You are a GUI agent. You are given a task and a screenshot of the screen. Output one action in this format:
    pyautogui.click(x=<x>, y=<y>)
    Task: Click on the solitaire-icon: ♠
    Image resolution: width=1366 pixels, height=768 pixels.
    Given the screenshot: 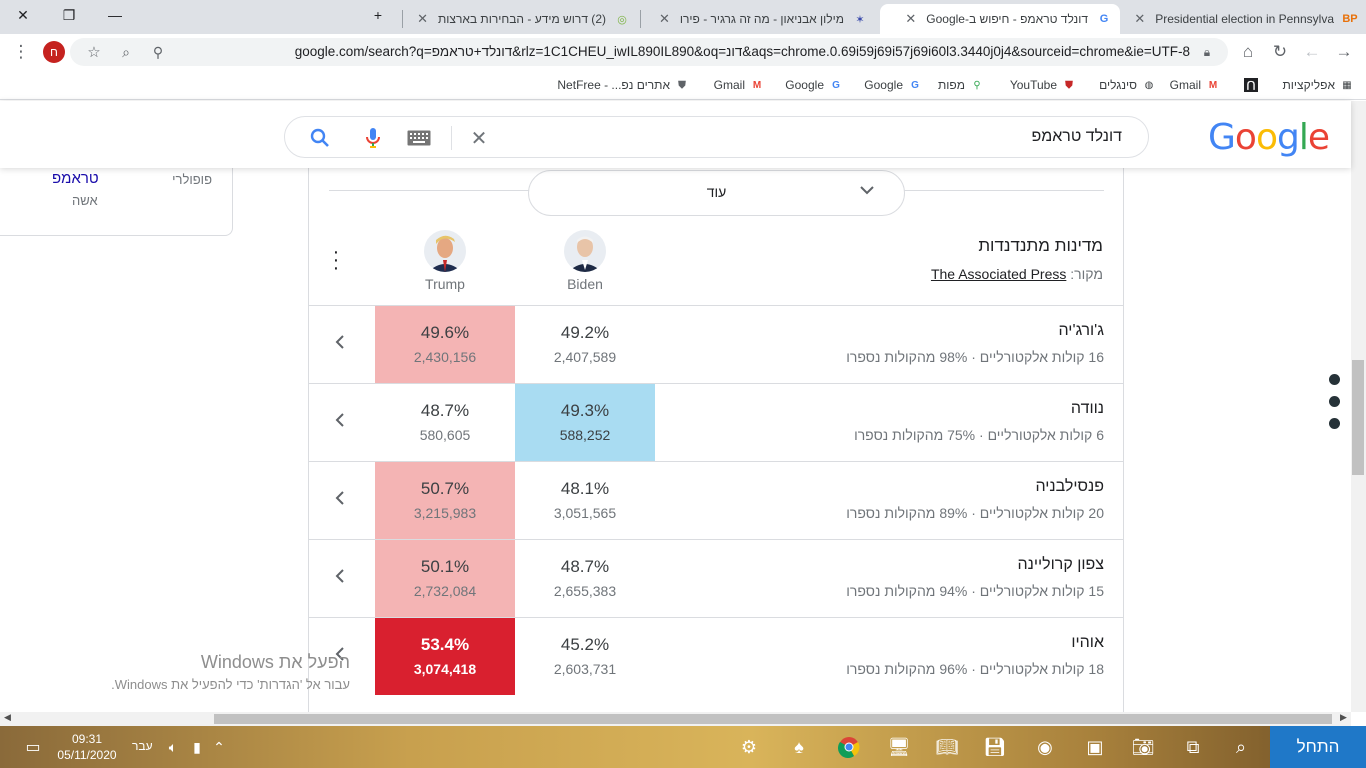 What is the action you would take?
    pyautogui.click(x=799, y=746)
    